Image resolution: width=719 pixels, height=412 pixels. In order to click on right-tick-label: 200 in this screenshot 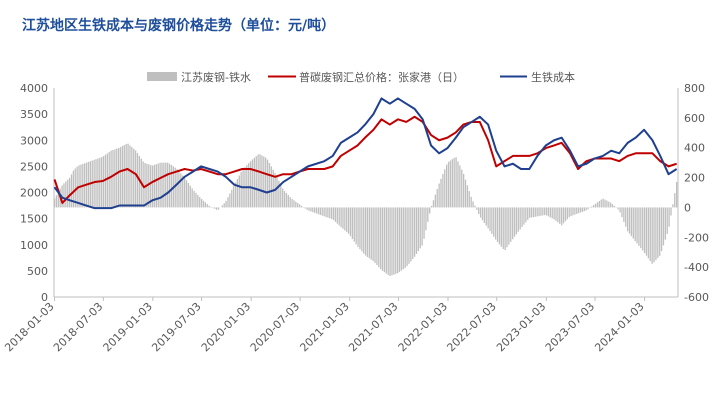, I will do `click(694, 178)`.